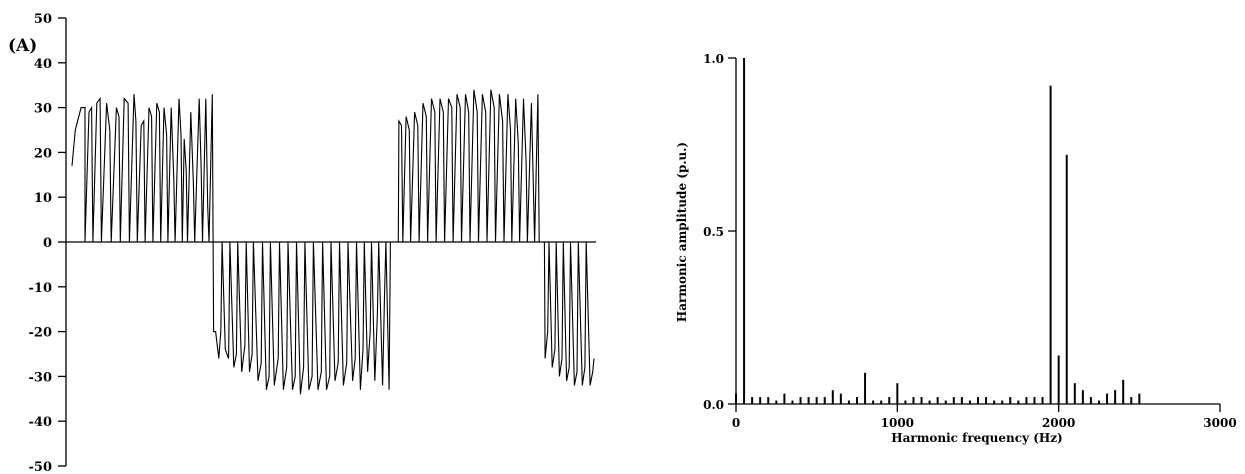 The height and width of the screenshot is (474, 1245). Describe the element at coordinates (41, 422) in the screenshot. I see `y-tick-label: -40` at that location.